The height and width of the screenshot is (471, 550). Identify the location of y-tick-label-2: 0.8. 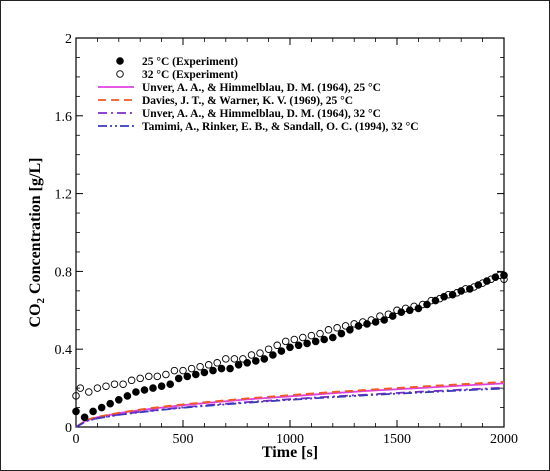
(64, 272).